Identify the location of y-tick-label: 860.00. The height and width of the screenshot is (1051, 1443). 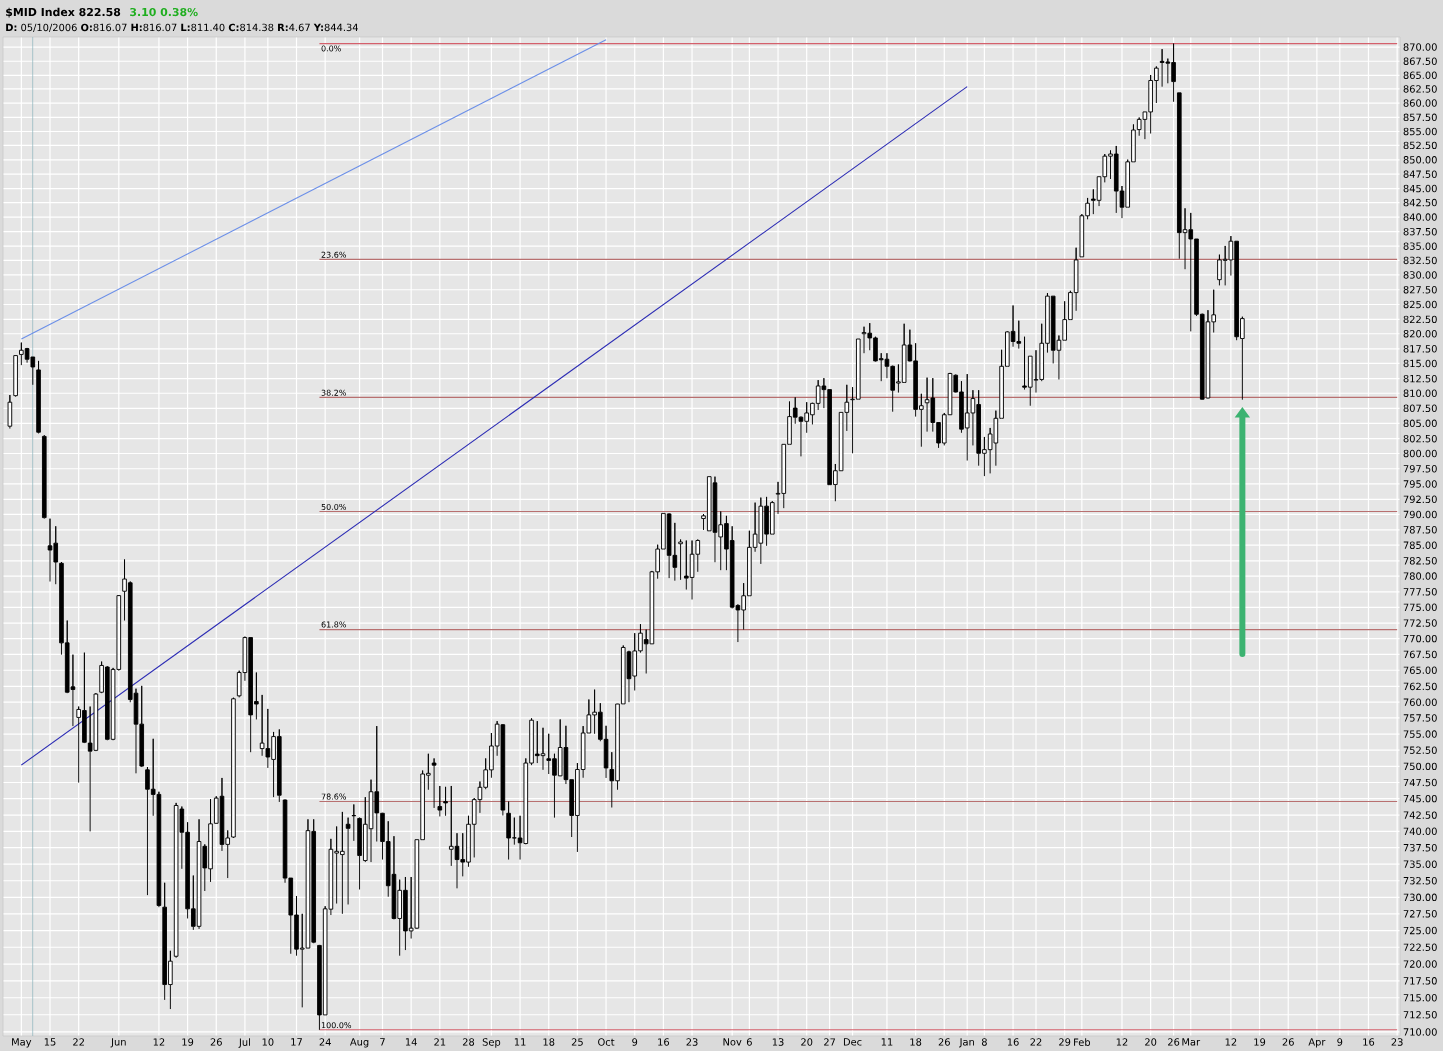
(1420, 103).